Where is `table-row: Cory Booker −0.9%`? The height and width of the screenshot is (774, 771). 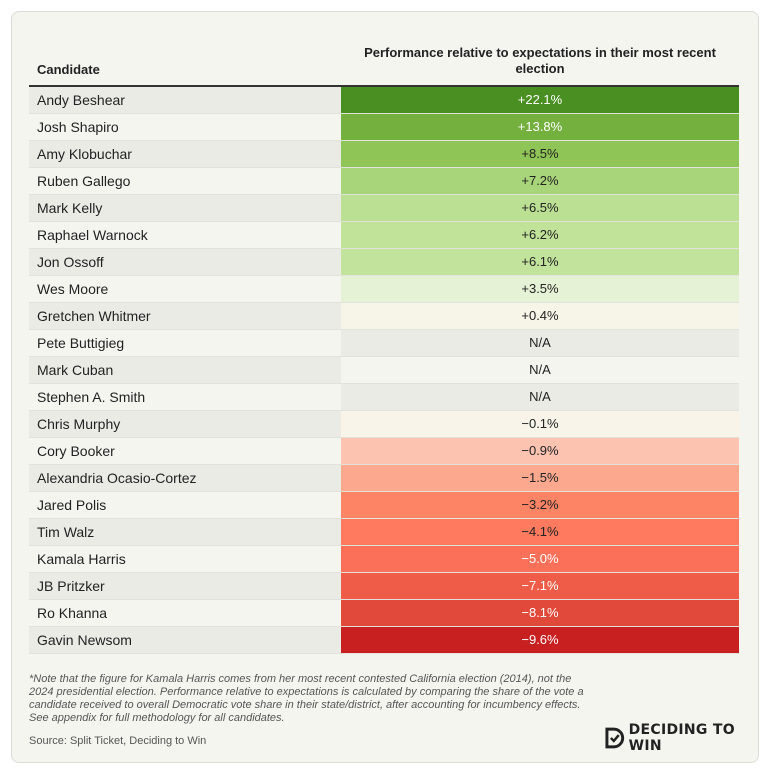 table-row: Cory Booker −0.9% is located at coordinates (384, 451).